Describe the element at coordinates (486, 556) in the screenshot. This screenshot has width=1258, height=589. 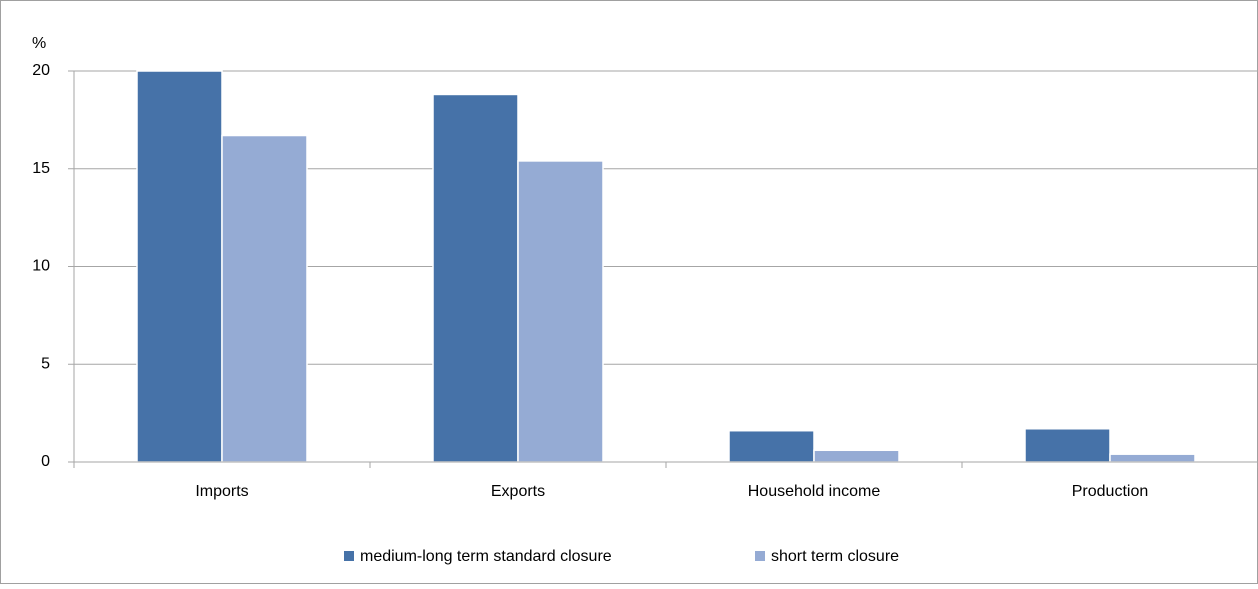
I see `legend-label: medium-long term standard closure` at that location.